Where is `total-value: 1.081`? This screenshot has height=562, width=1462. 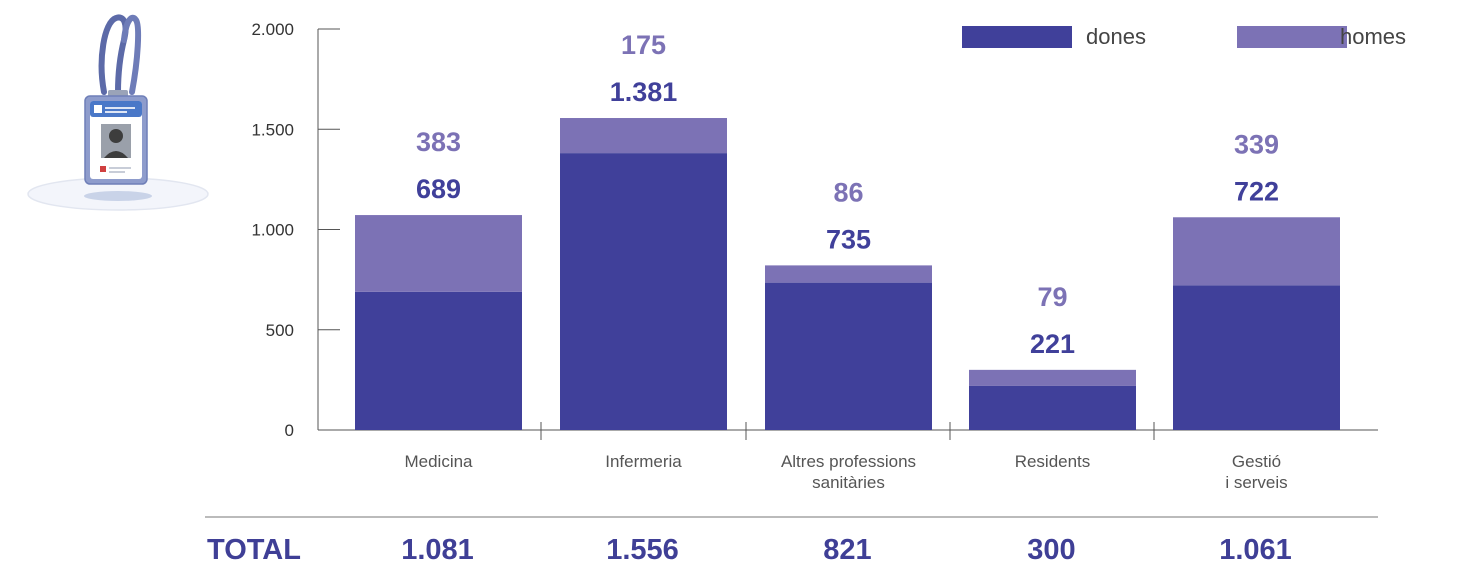 total-value: 1.081 is located at coordinates (437, 548).